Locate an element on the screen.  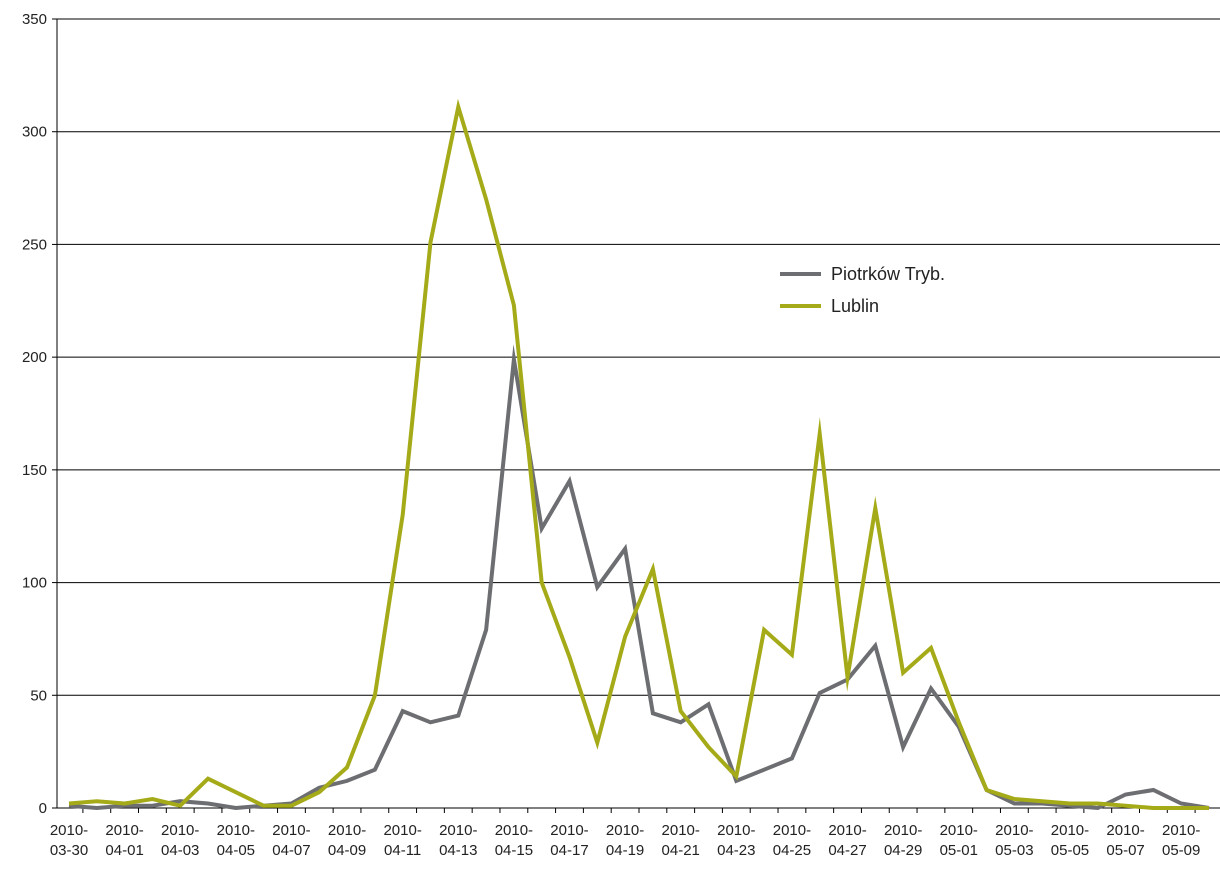
y-axis-ticks: 0 50 100 150 200 250 300 350 is located at coordinates (39, 414).